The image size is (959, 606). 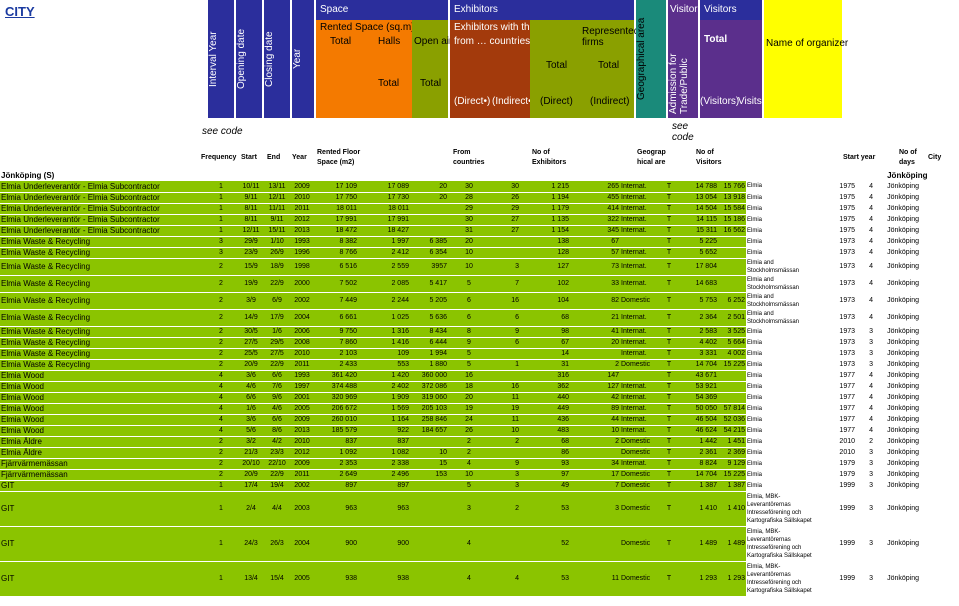 I want to click on cell-halls: 1 416, so click(x=384, y=343).